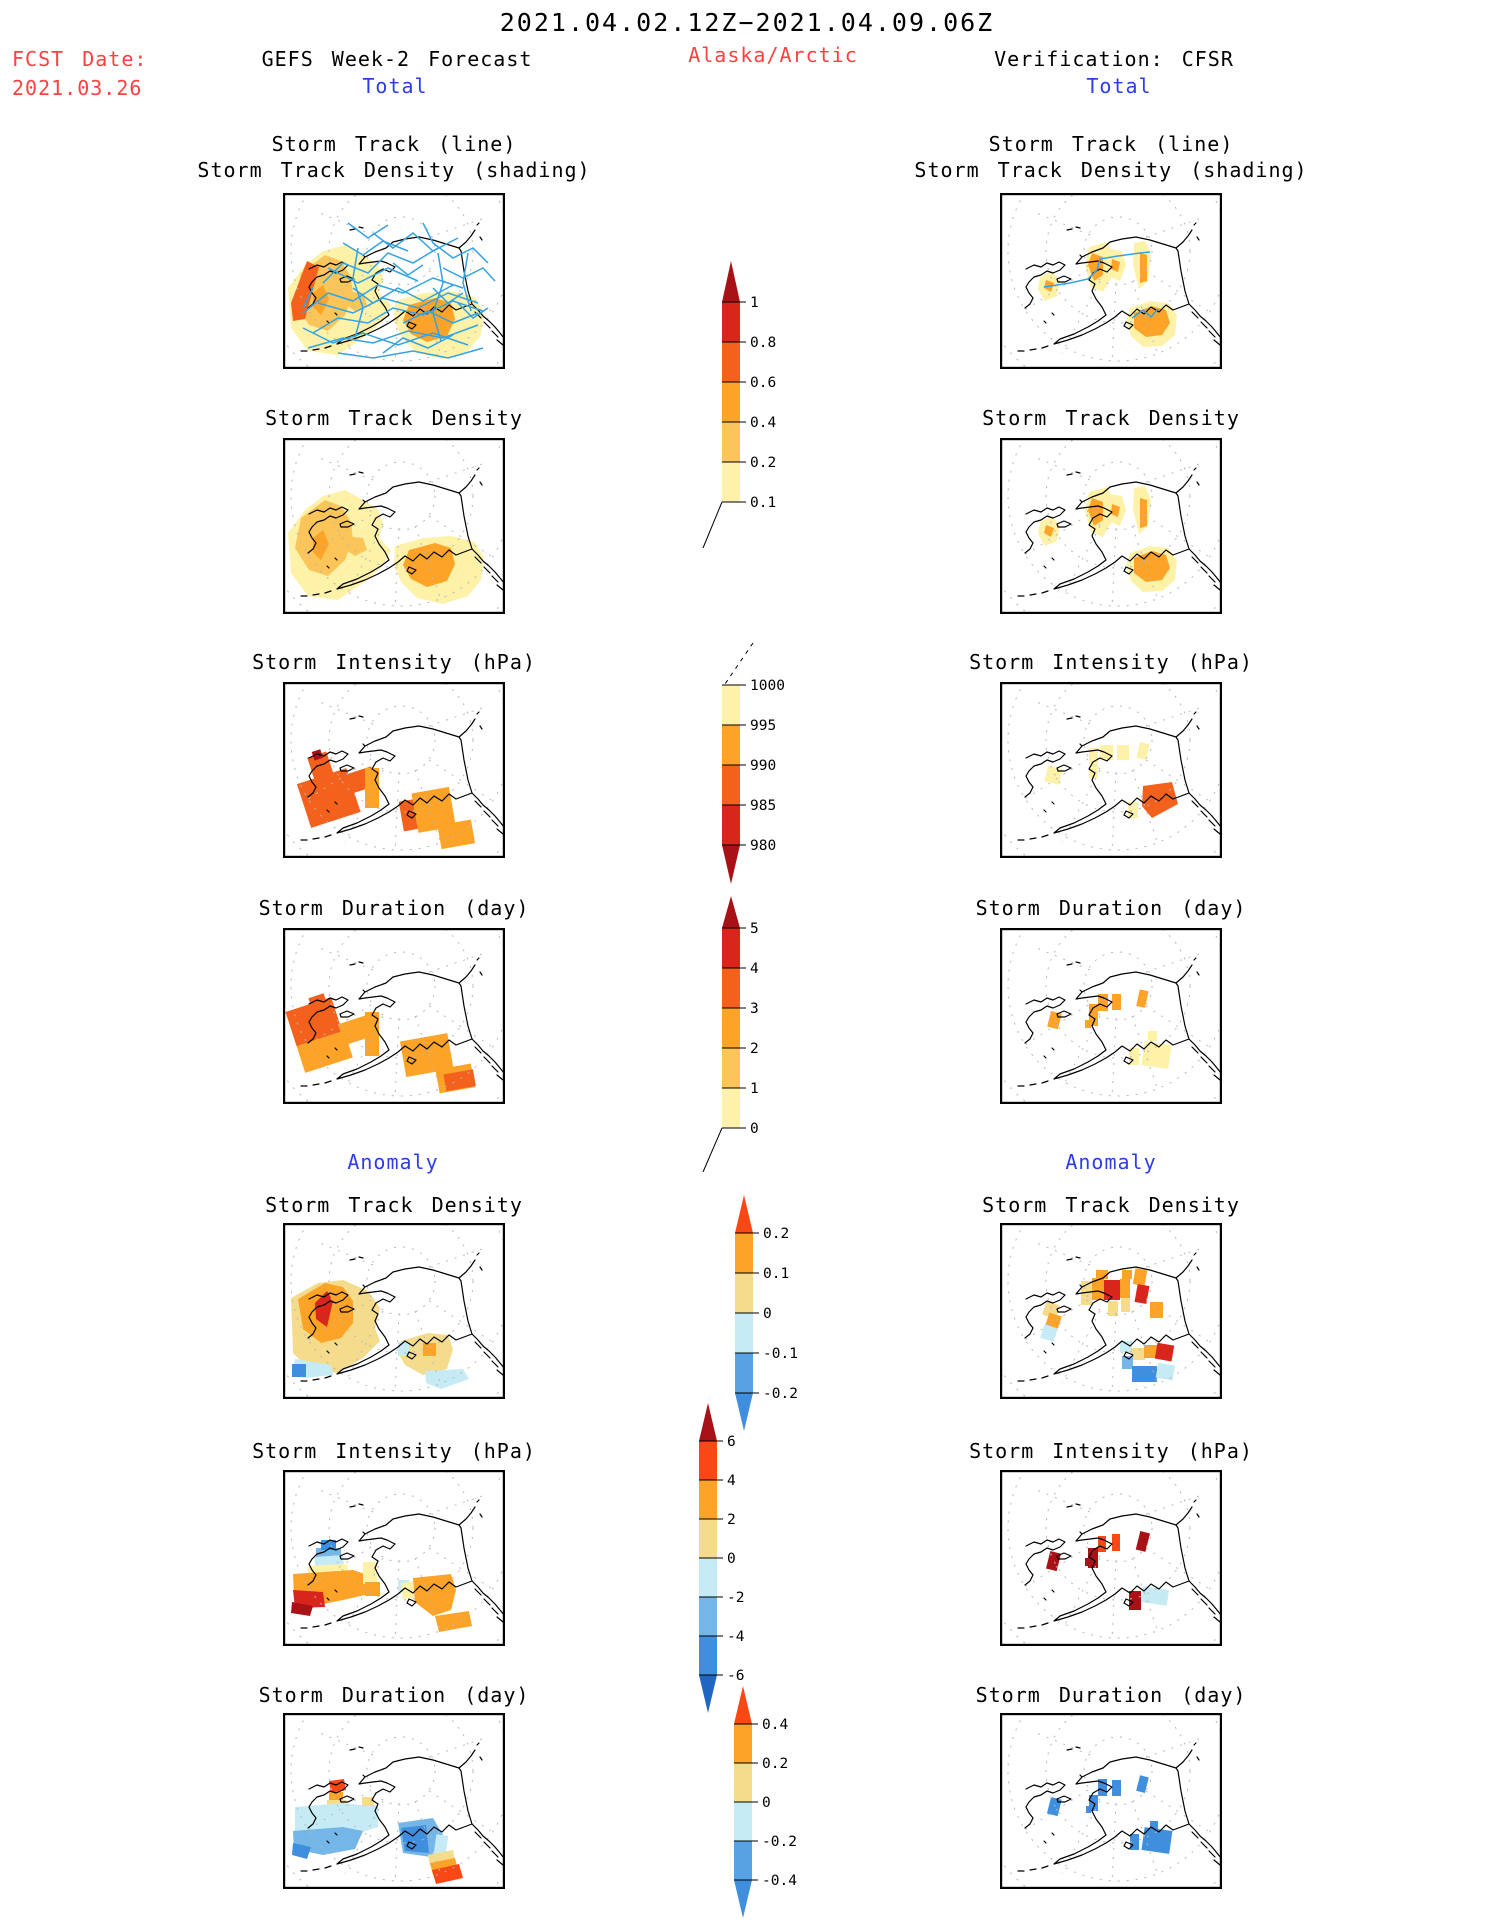 This screenshot has height=1925, width=1487. Describe the element at coordinates (394, 1558) in the screenshot. I see `fcst-anom-intensity-map` at that location.